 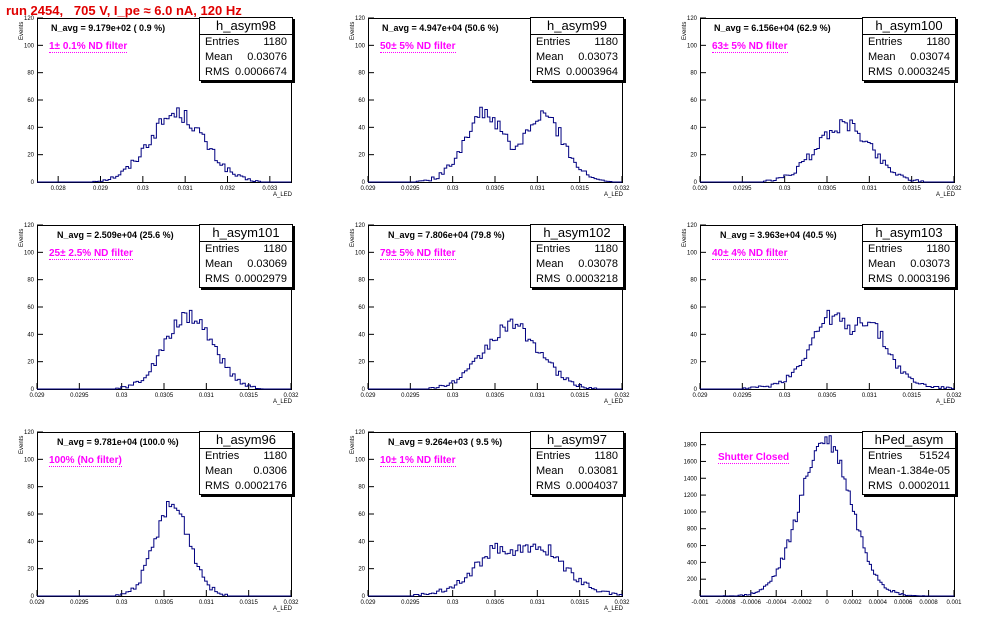 What do you see at coordinates (700, 603) in the screenshot?
I see `x-tick-label: -0.001` at bounding box center [700, 603].